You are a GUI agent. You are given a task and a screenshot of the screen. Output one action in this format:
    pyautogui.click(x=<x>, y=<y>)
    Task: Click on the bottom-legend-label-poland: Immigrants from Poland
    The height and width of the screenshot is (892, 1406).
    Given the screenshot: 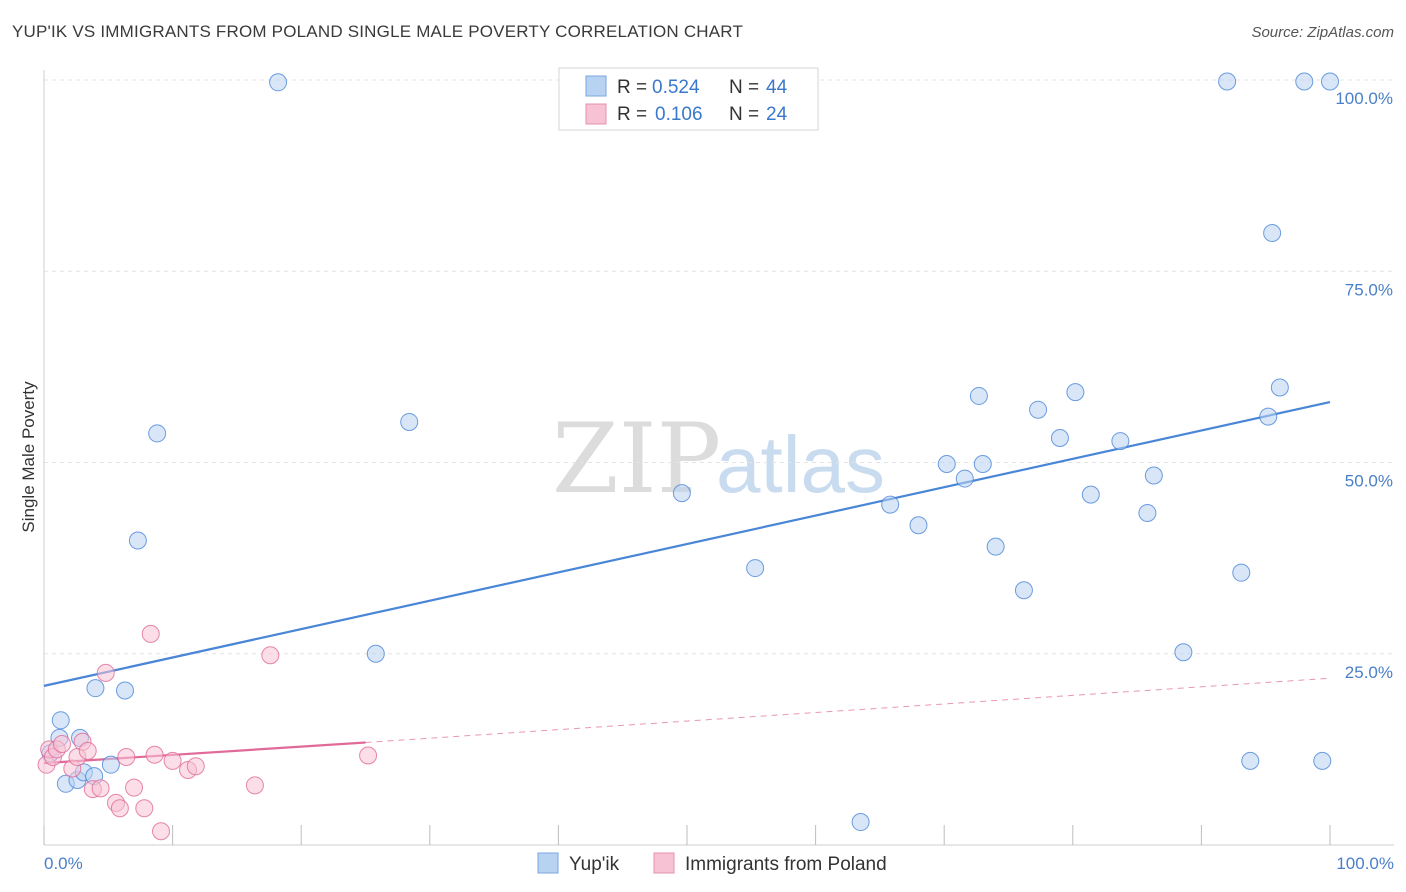 What is the action you would take?
    pyautogui.click(x=786, y=864)
    